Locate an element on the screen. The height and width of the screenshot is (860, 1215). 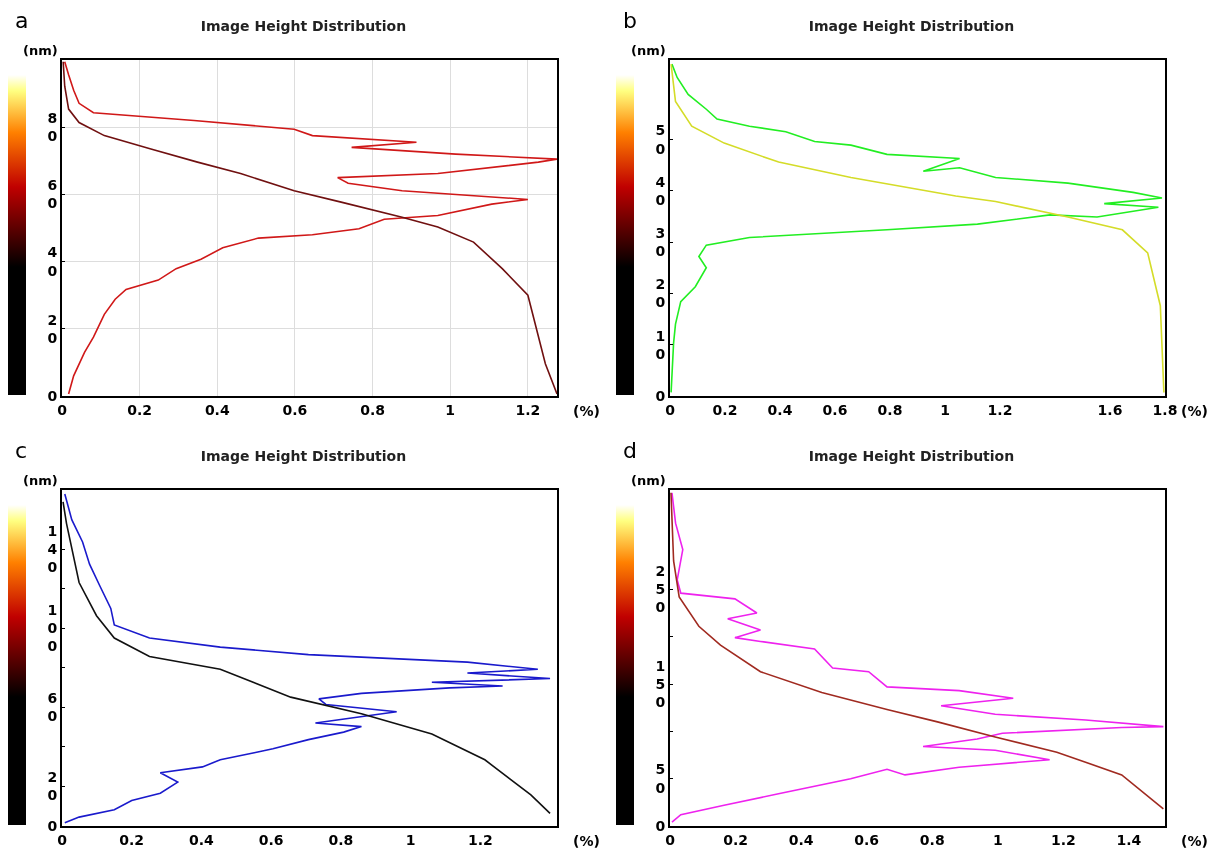
y-tick-label: 3 0 is located at coordinates (660, 242).